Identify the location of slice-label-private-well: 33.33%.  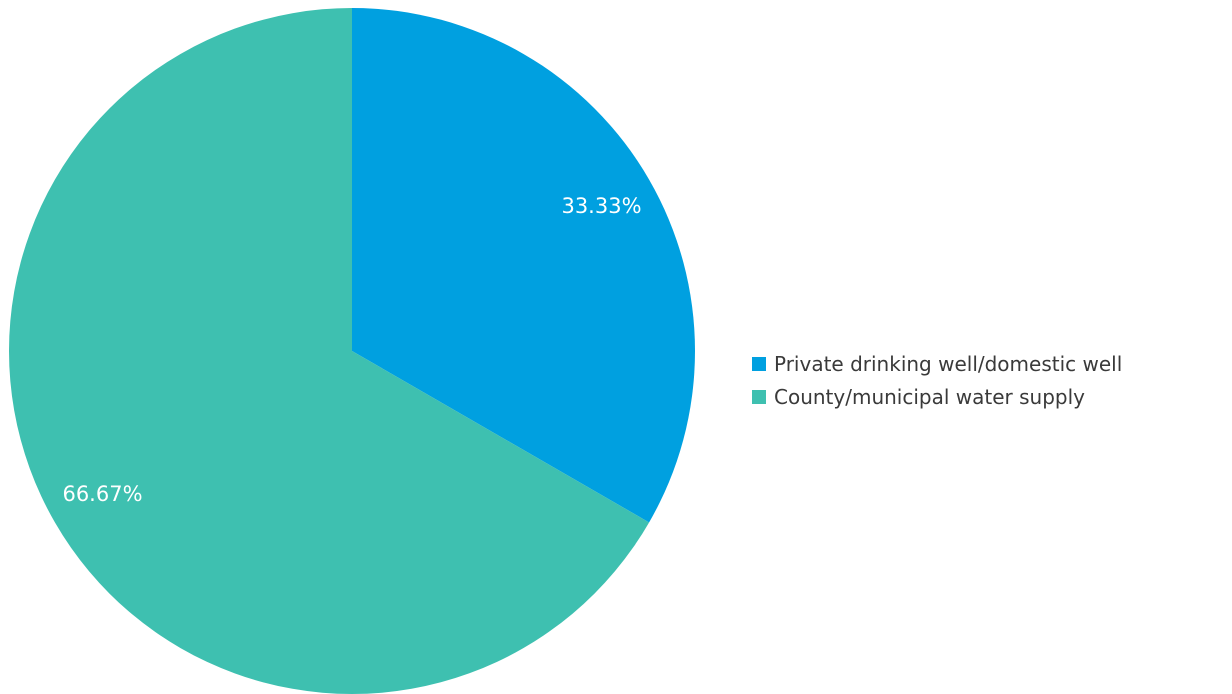
(601, 206).